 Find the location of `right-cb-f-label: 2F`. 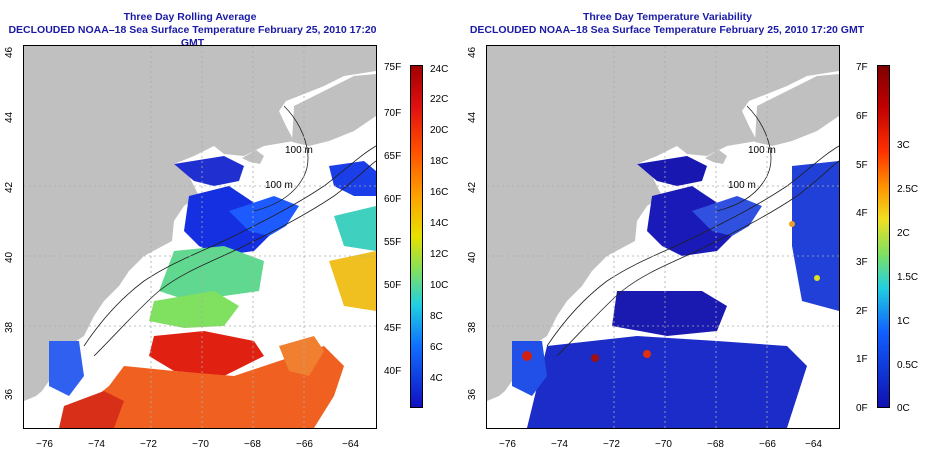

right-cb-f-label: 2F is located at coordinates (862, 311).